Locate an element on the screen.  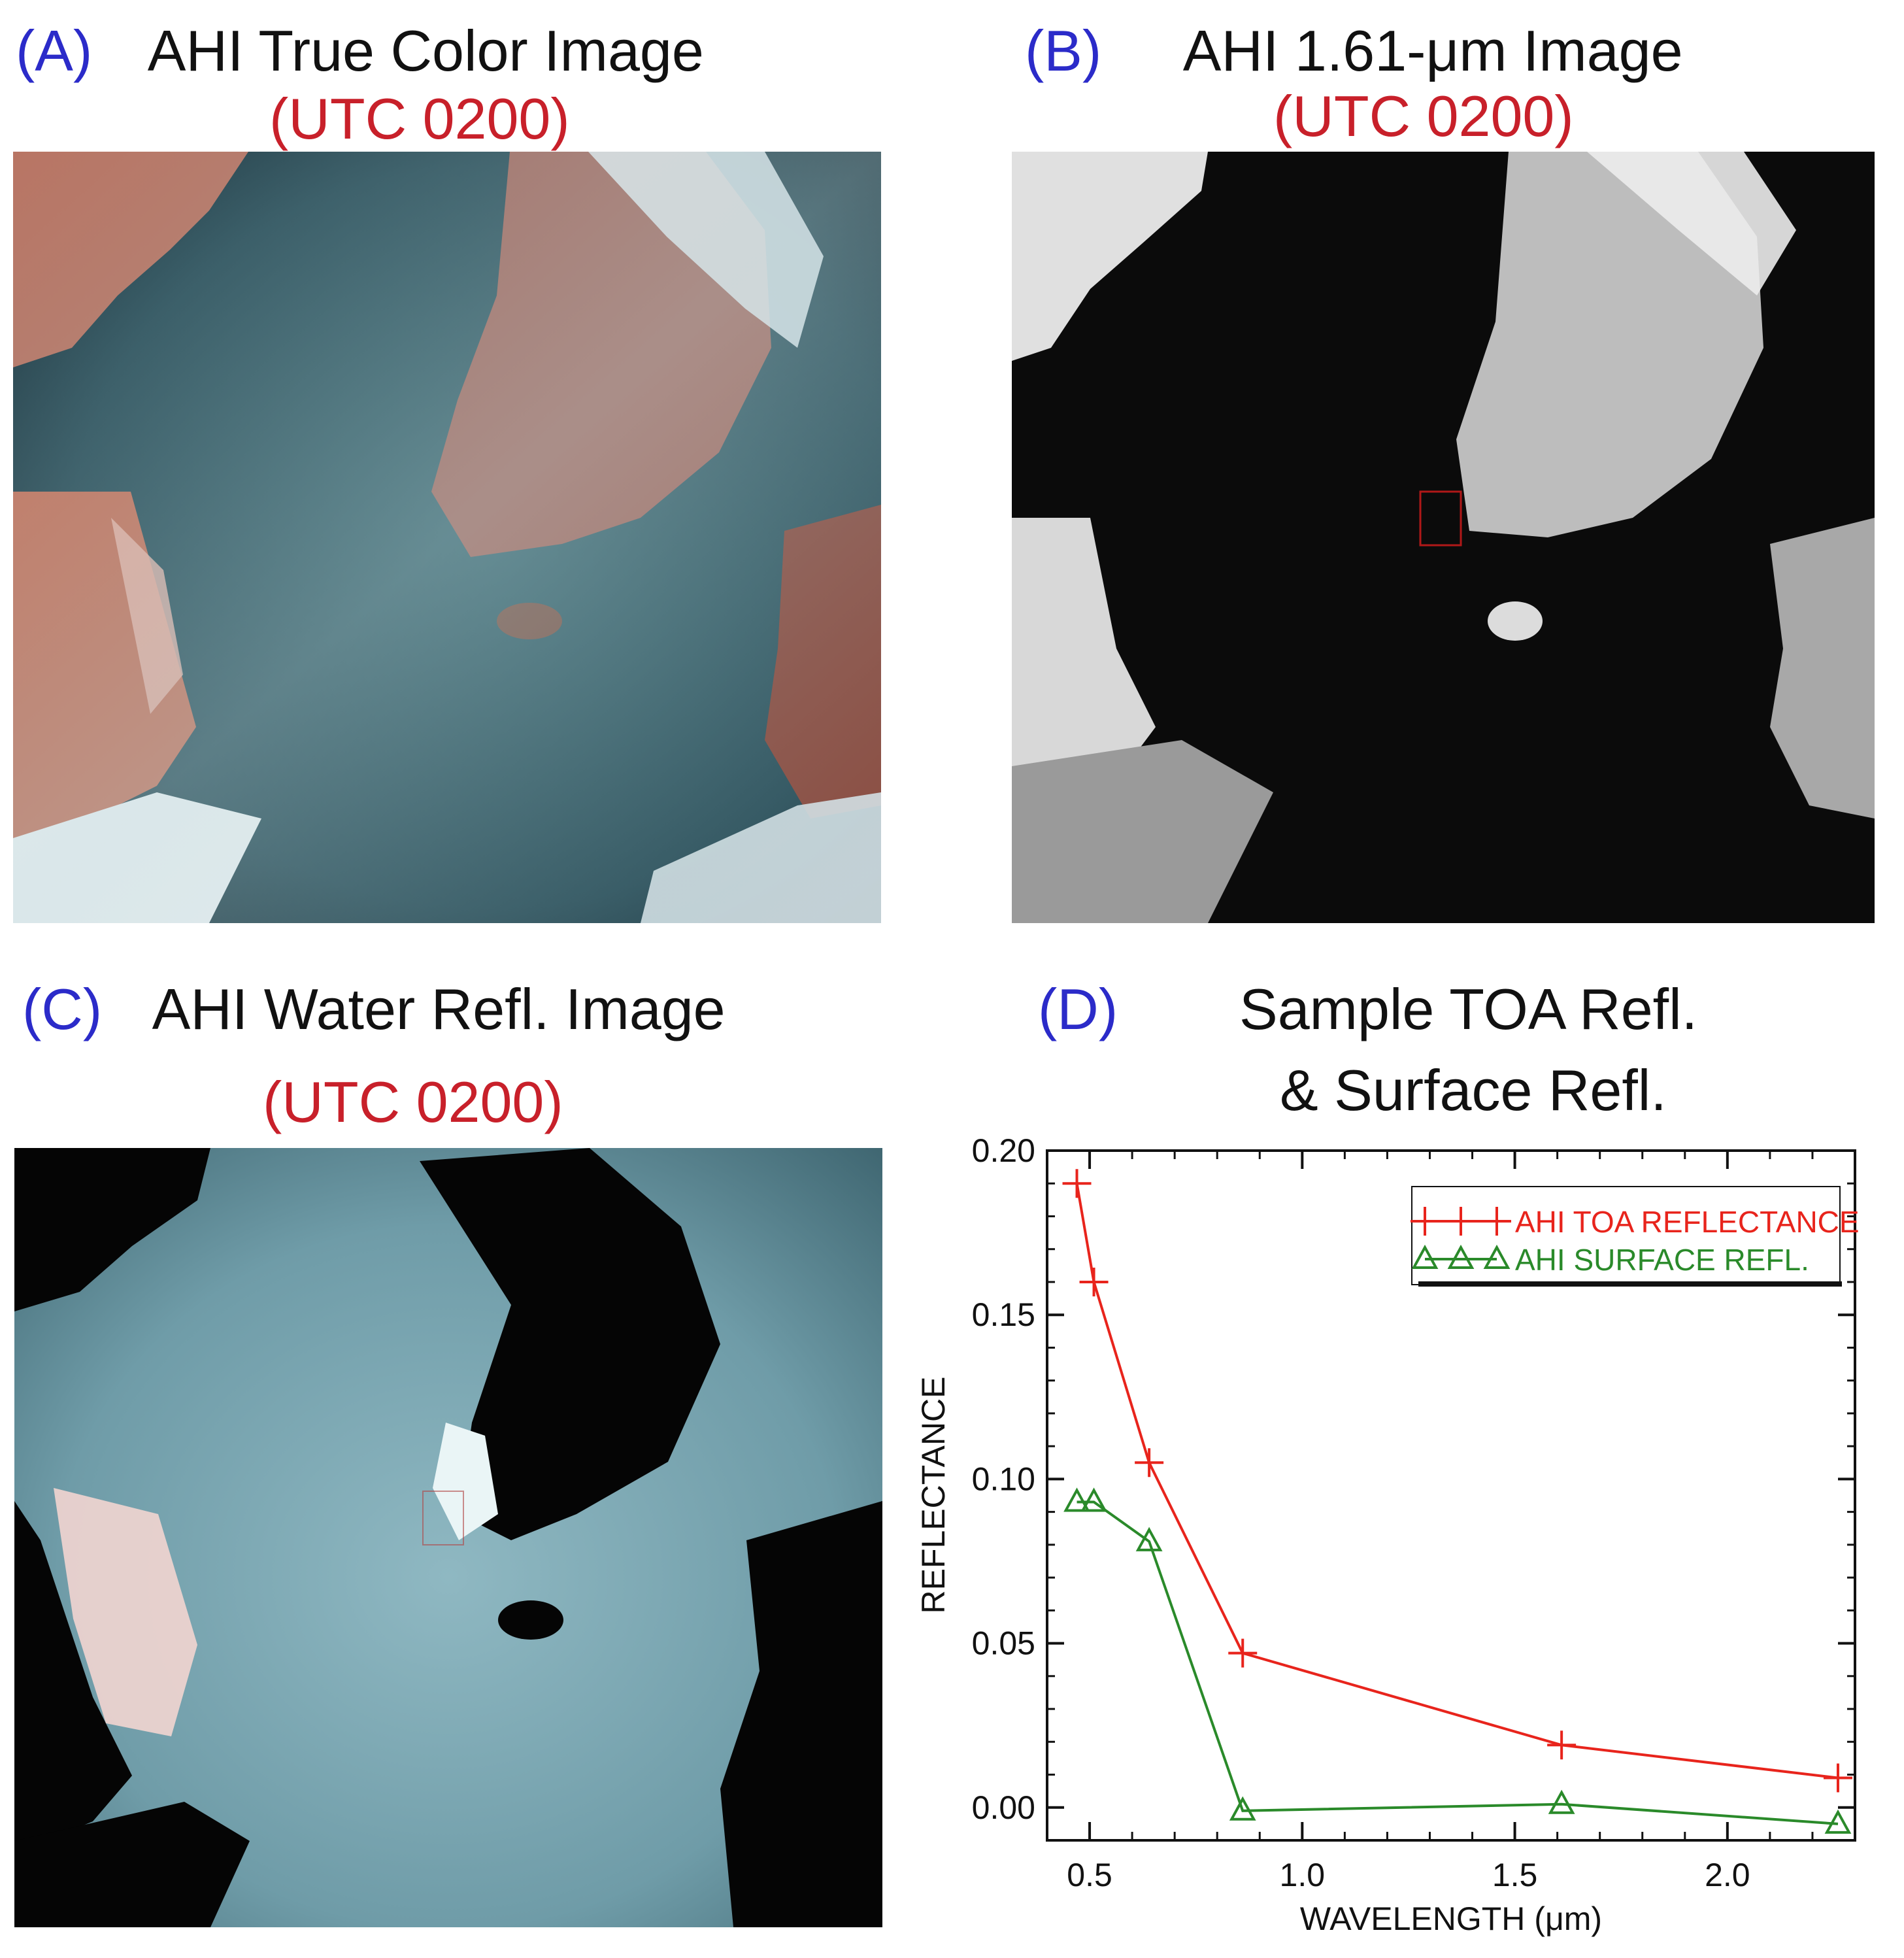
x-axis-label: WAVELENGTH (μm) is located at coordinates (1451, 1918).